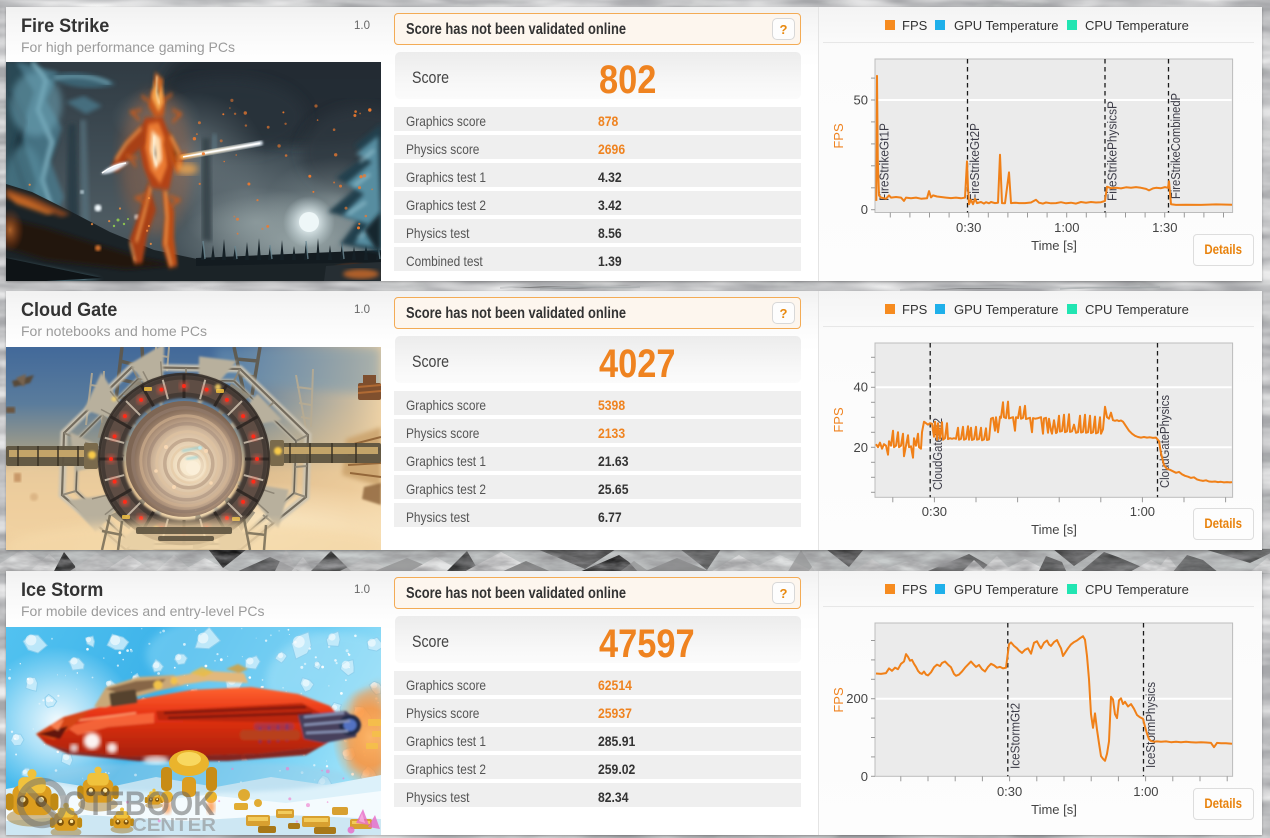 The image size is (1270, 838). What do you see at coordinates (861, 100) in the screenshot?
I see `svg-text: 50` at bounding box center [861, 100].